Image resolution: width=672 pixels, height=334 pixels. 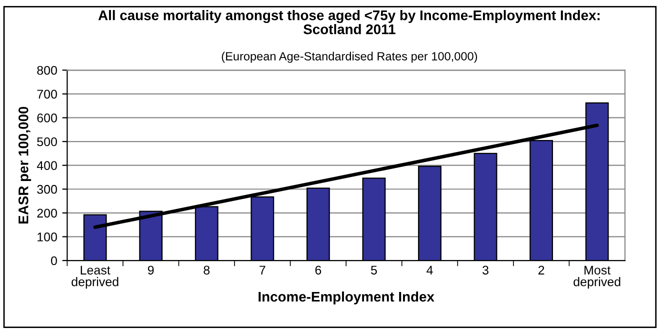 I want to click on x-tick-label: 6, so click(x=318, y=270).